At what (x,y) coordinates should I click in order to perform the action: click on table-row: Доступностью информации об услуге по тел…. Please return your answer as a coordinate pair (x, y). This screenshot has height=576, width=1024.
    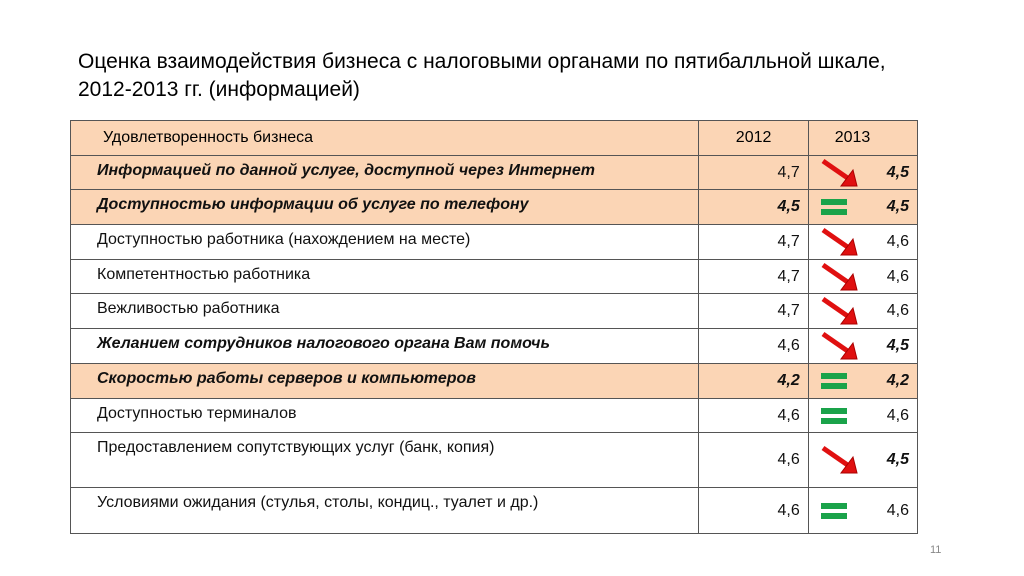
    Looking at the image, I should click on (494, 207).